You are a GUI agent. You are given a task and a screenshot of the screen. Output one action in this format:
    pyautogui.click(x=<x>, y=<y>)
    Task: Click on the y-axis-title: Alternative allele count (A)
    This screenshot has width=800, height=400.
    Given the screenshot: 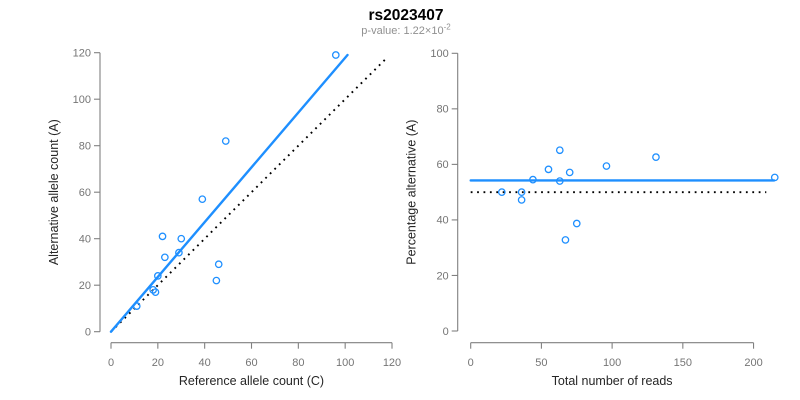 What is the action you would take?
    pyautogui.click(x=54, y=192)
    